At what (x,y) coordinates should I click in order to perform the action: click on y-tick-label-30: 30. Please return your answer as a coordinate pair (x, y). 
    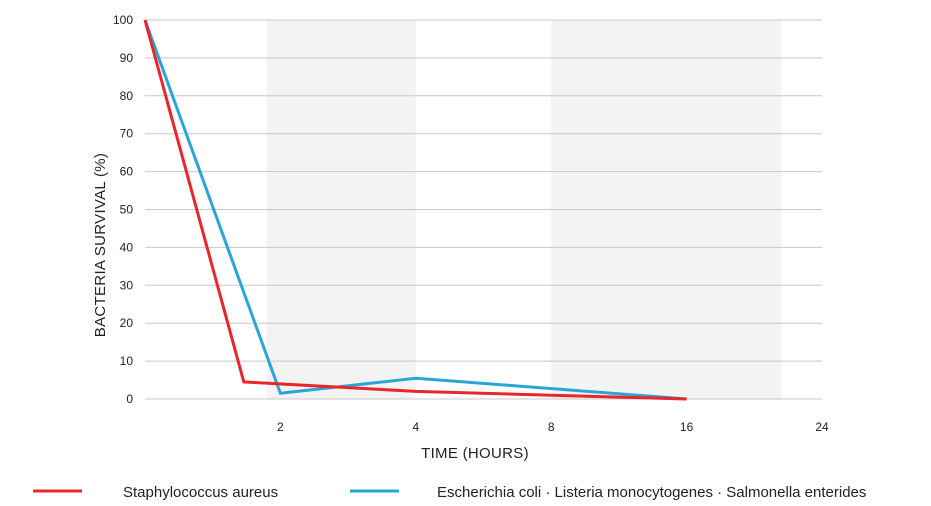
    Looking at the image, I should click on (127, 285).